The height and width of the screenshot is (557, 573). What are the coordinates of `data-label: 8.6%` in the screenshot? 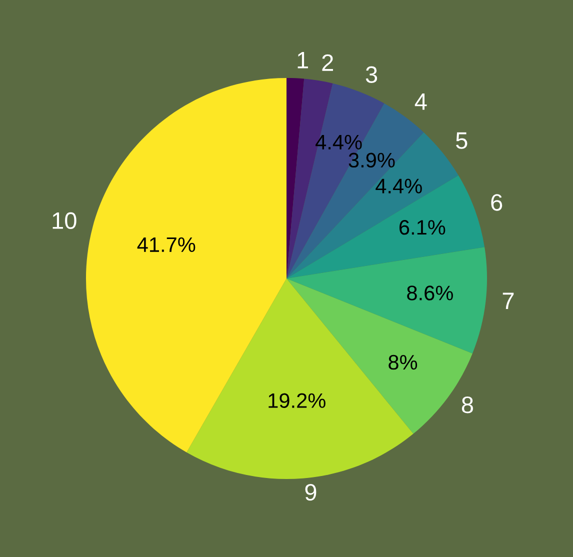 It's located at (430, 293).